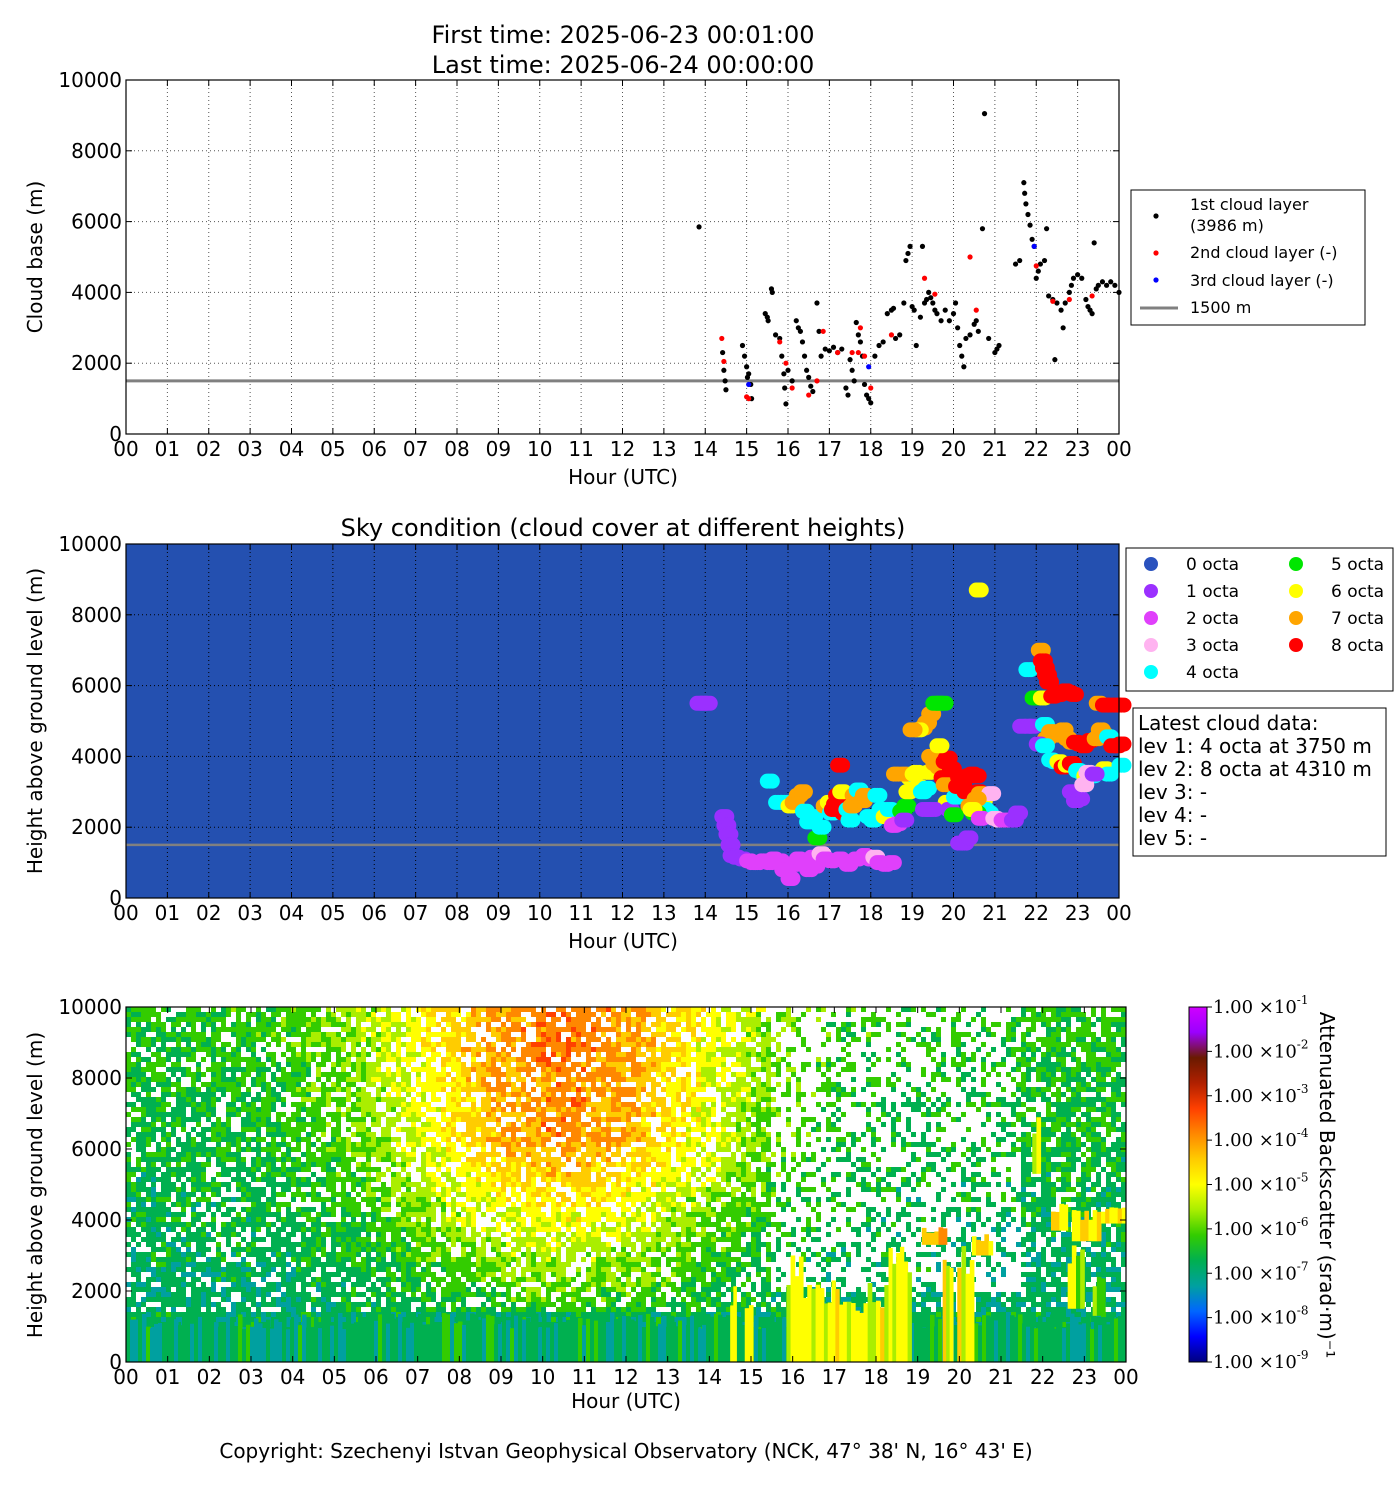  What do you see at coordinates (955, 302) in the screenshot?
I see `cloud-base-point-layer1` at bounding box center [955, 302].